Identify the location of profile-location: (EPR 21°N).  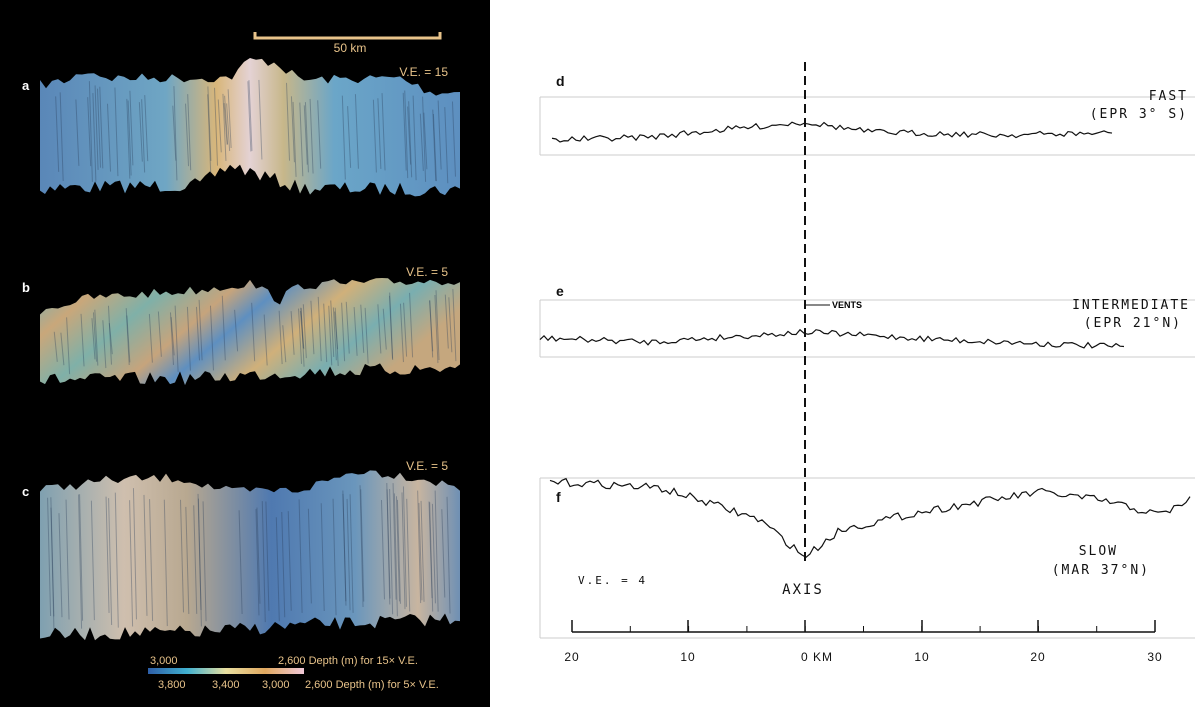
(1133, 323).